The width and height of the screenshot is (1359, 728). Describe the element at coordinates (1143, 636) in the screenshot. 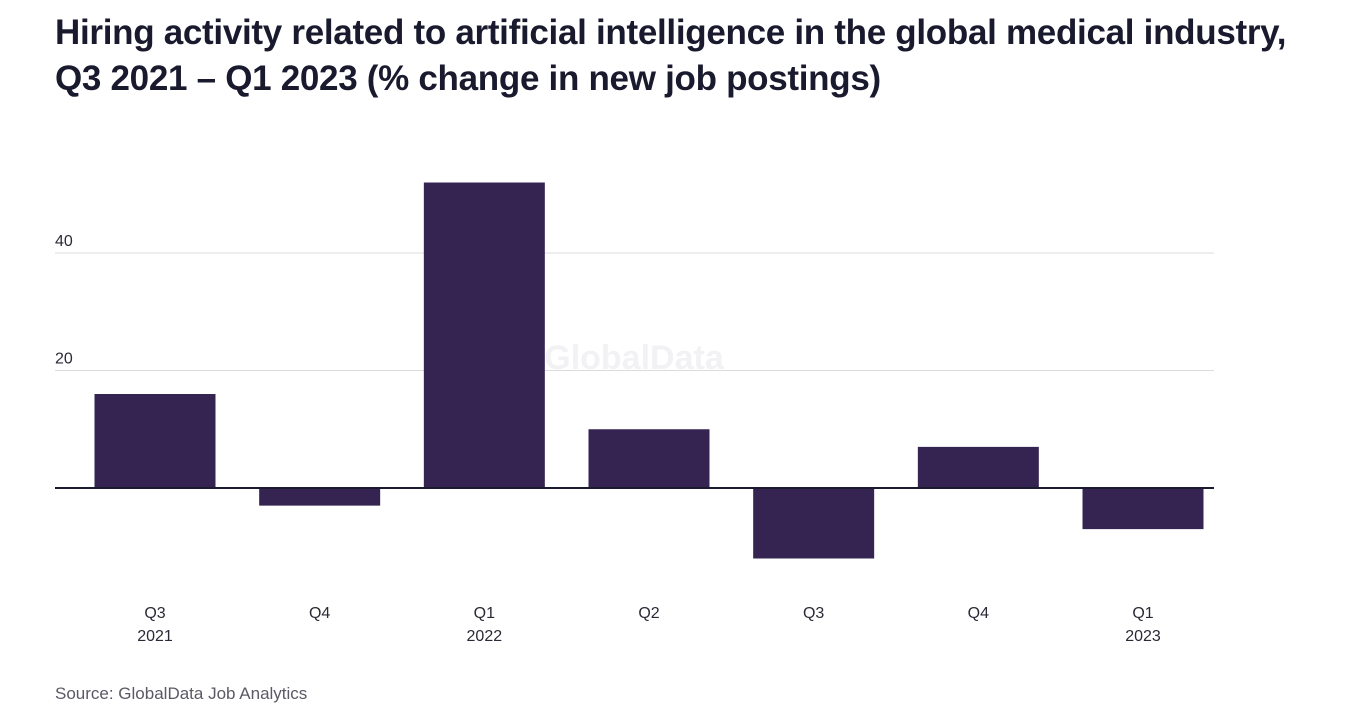

I see `x-tick-year-label: 2023` at that location.